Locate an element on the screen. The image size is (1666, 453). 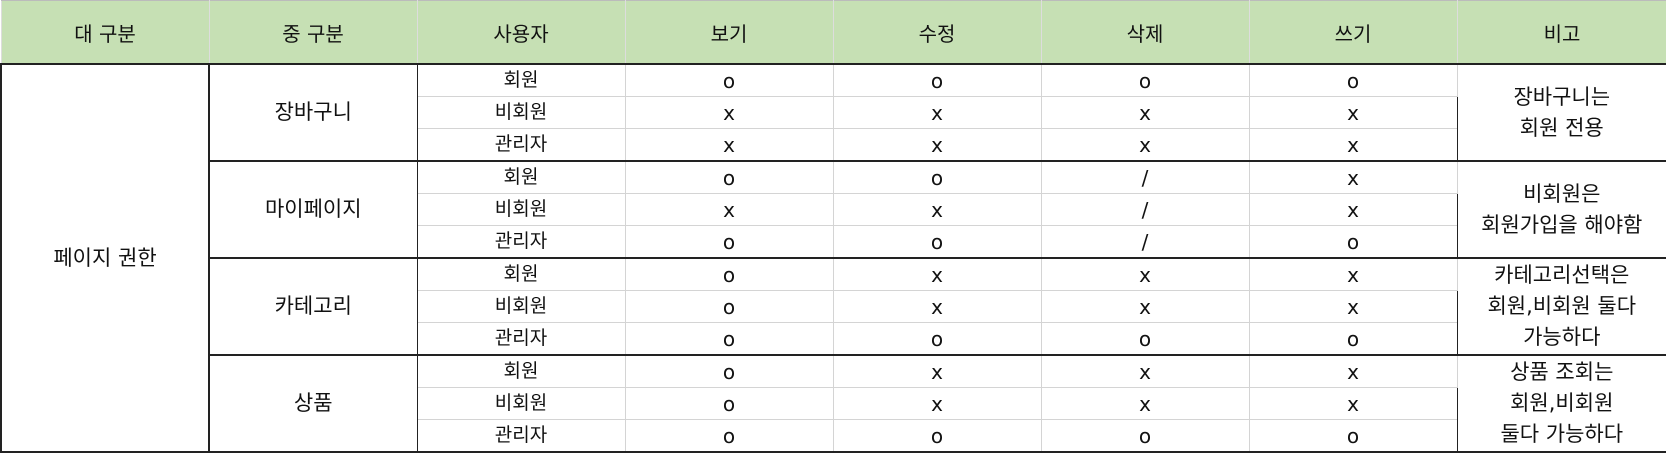
note-line: 둘다 가능하다 is located at coordinates (1562, 434).